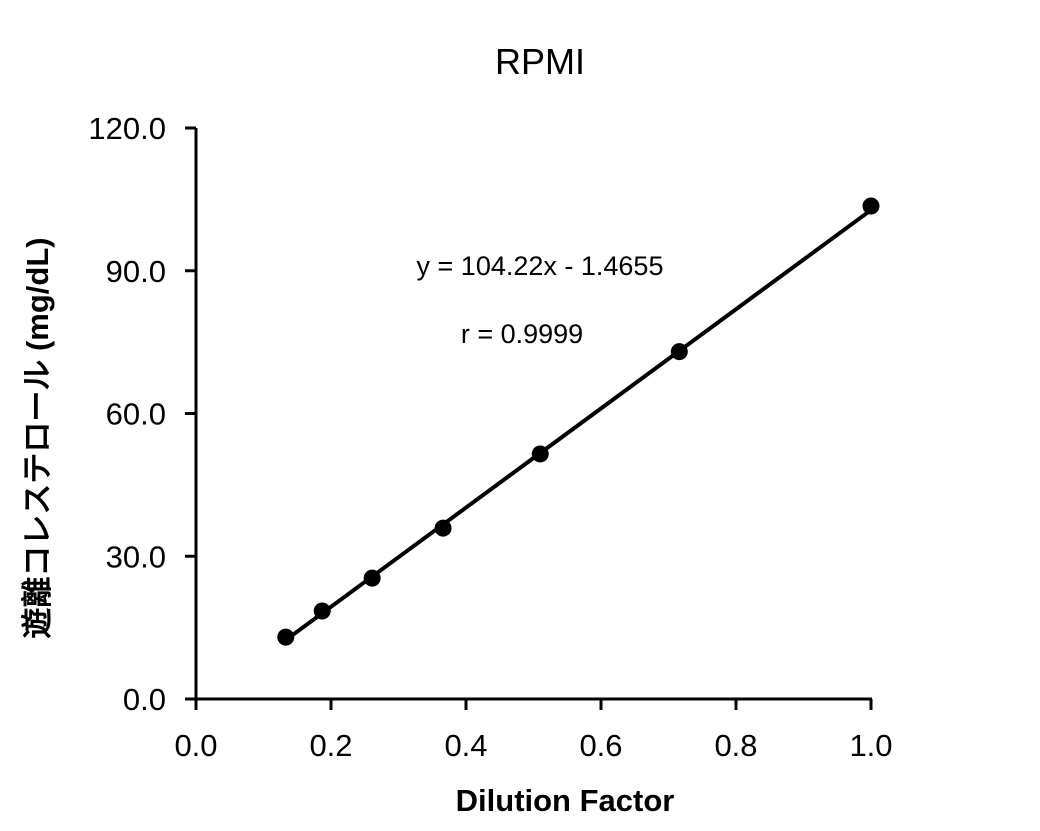  What do you see at coordinates (37, 437) in the screenshot?
I see `y-axis-label: 遊離コレステロール (mg/dL)` at bounding box center [37, 437].